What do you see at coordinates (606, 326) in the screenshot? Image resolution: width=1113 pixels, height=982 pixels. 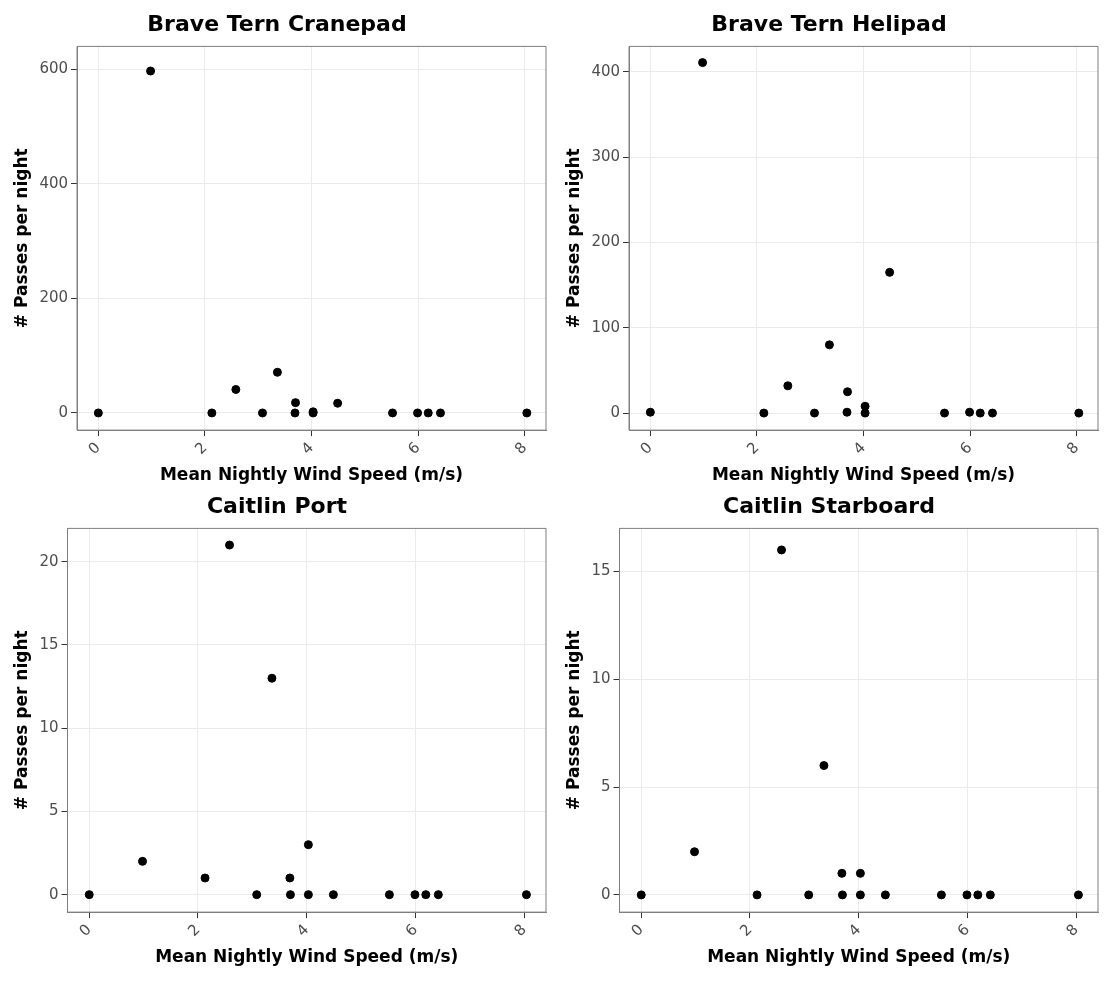 I see `y-tick-label: 100` at bounding box center [606, 326].